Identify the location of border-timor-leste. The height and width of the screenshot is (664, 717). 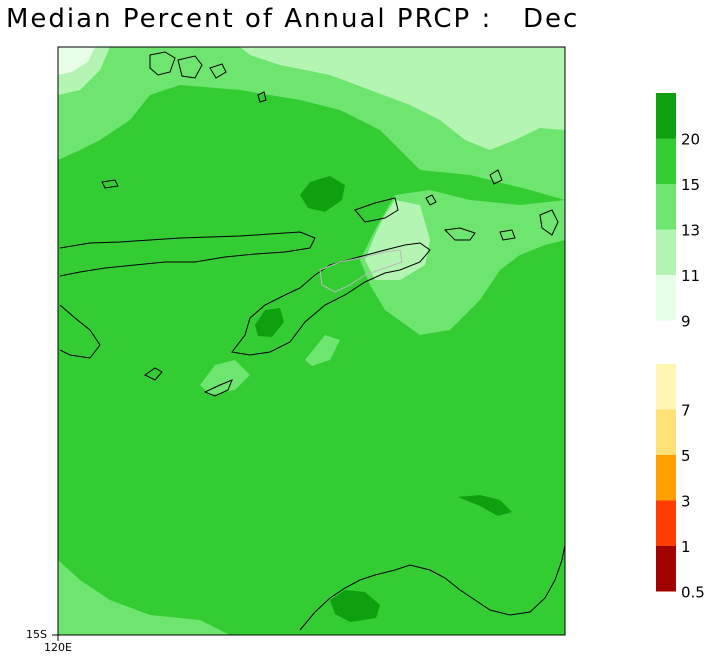
(361, 271).